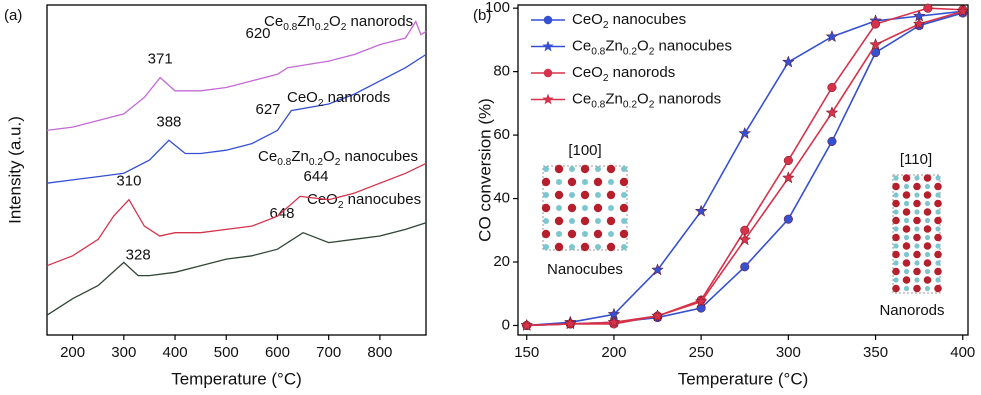 The image size is (981, 395). What do you see at coordinates (338, 99) in the screenshot?
I see `series-label: CeO2 nanorods` at bounding box center [338, 99].